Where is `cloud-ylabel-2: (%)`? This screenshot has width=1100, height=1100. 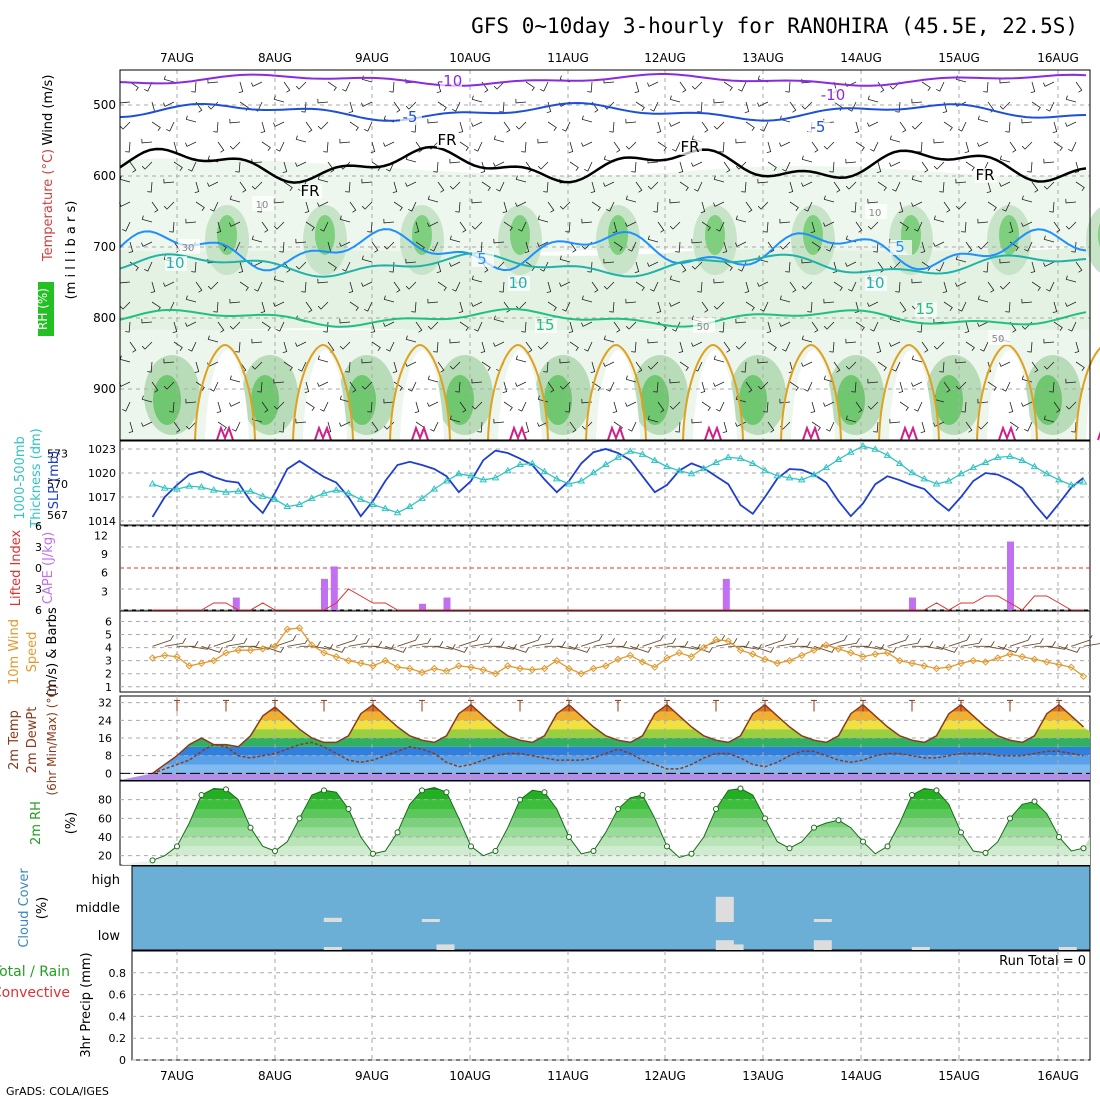 cloud-ylabel-2: (%) is located at coordinates (42, 908).